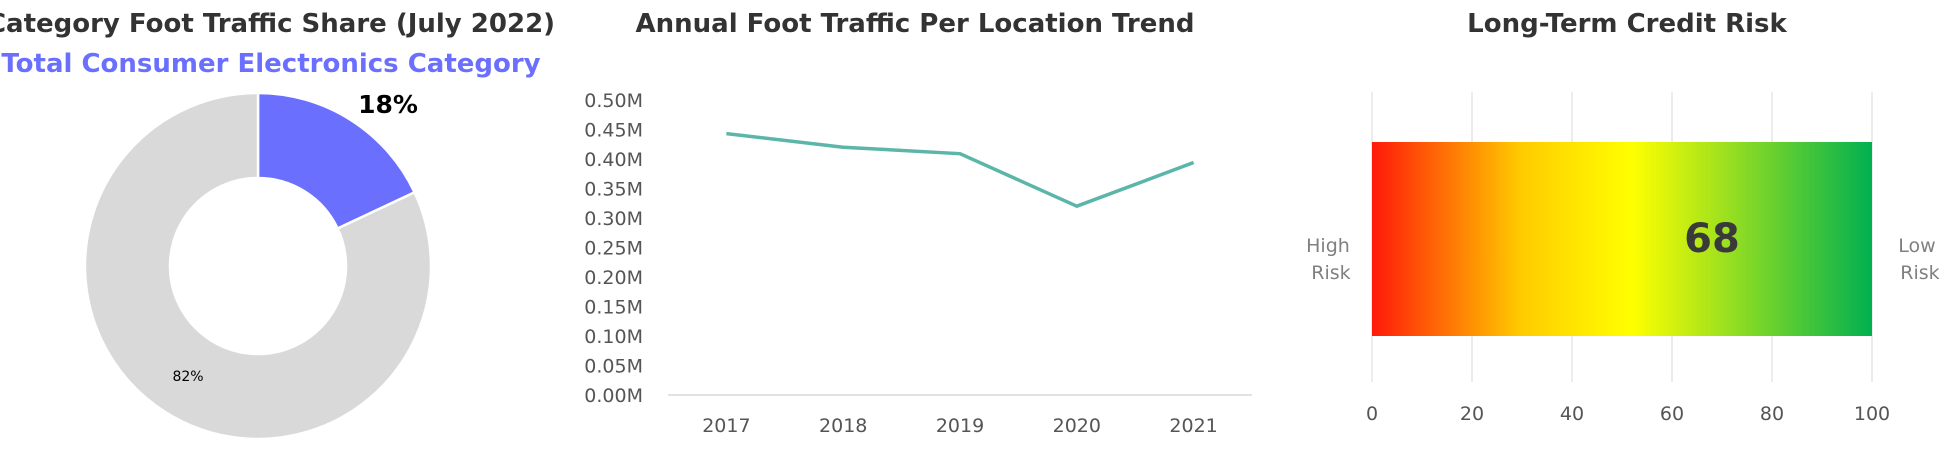 The image size is (1959, 467). What do you see at coordinates (1919, 273) in the screenshot?
I see `gauge-right-label-line-2: Risk` at bounding box center [1919, 273].